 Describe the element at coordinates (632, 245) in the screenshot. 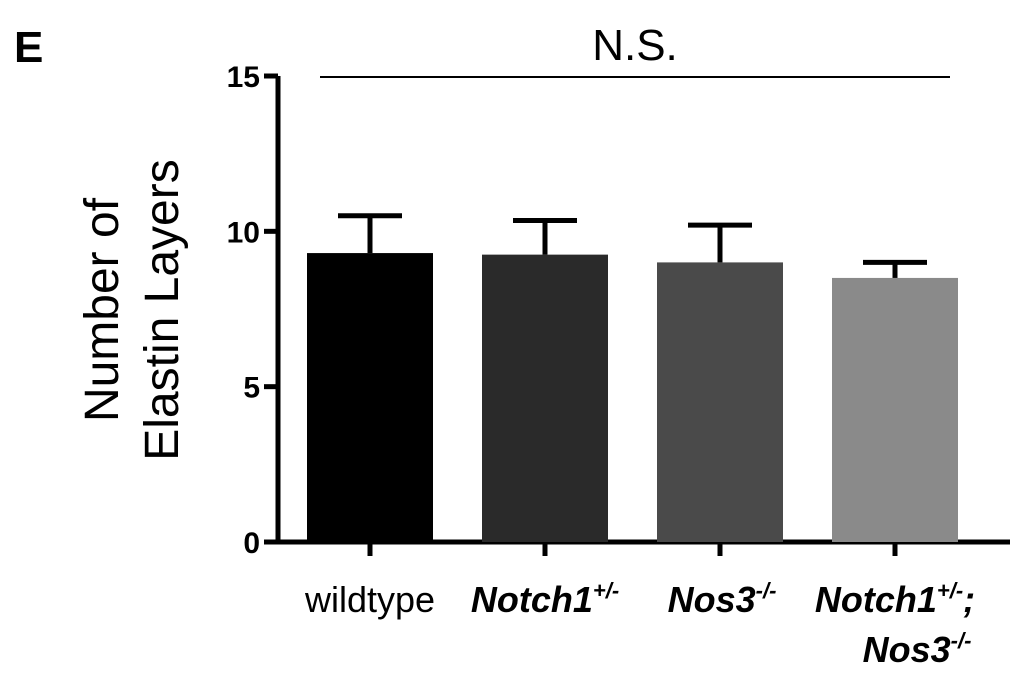

I see `error-bars` at that location.